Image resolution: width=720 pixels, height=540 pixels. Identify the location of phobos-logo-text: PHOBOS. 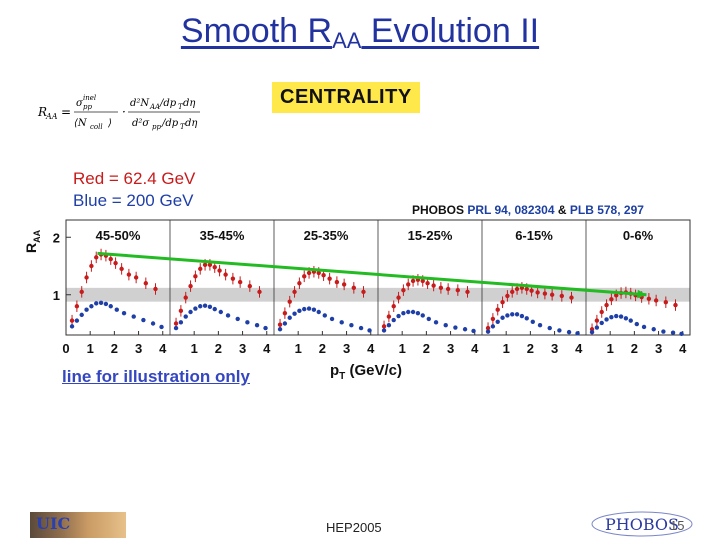
(642, 524).